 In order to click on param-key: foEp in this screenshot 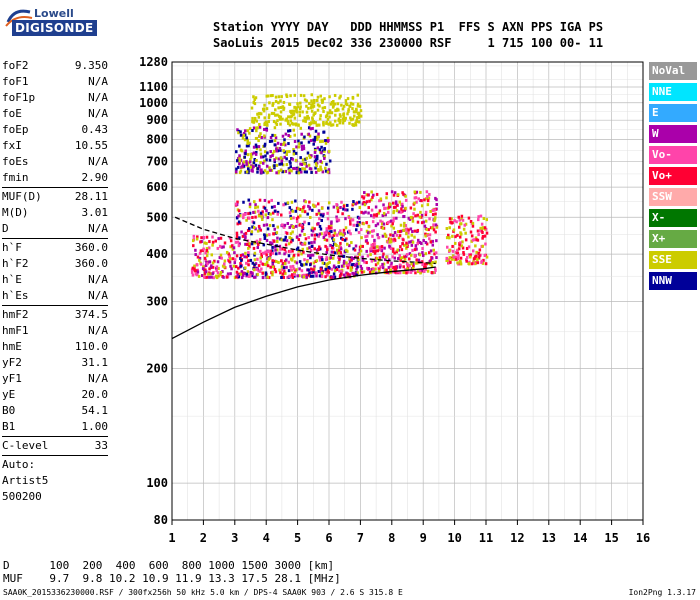, I will do `click(15, 129)`.